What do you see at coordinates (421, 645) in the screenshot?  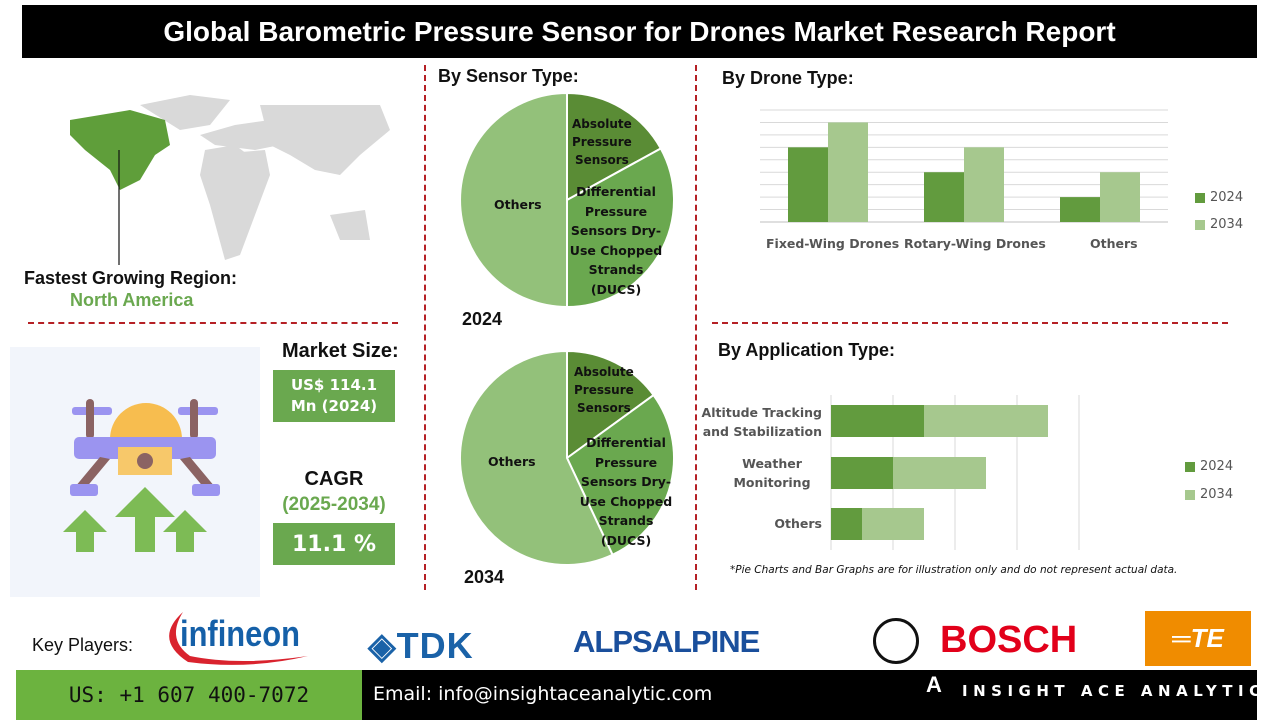 I see `tdk-logo: ◈TDK` at bounding box center [421, 645].